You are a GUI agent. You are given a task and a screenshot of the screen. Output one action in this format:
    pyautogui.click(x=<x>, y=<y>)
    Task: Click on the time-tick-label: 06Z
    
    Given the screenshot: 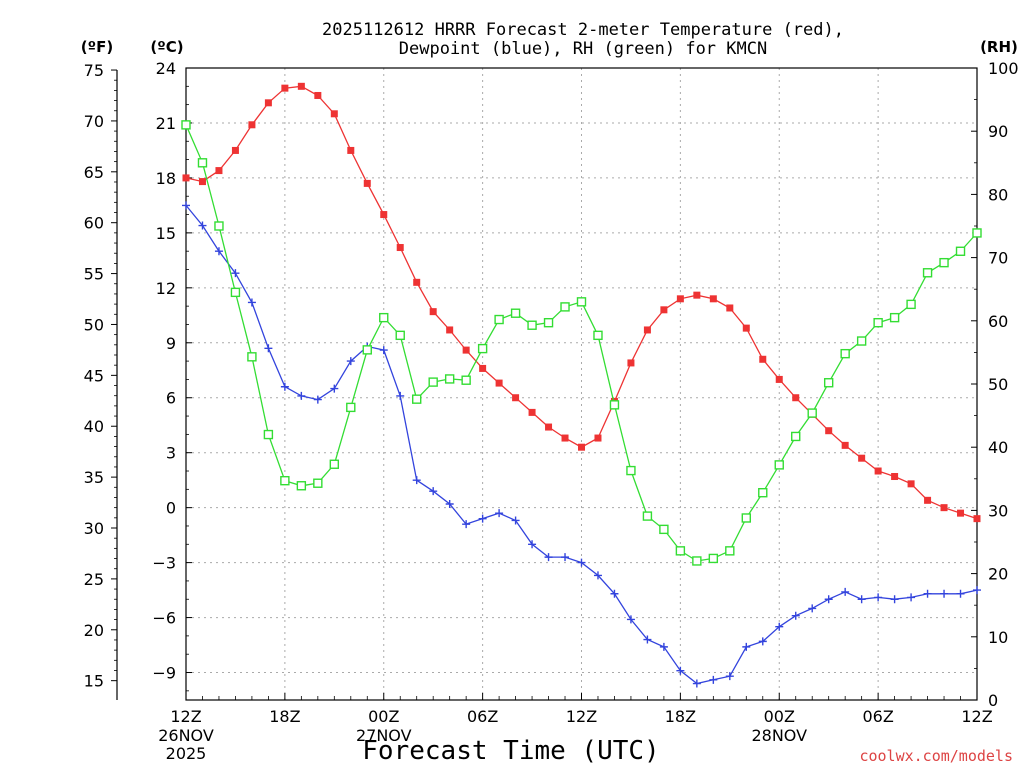 What is the action you would take?
    pyautogui.click(x=482, y=716)
    